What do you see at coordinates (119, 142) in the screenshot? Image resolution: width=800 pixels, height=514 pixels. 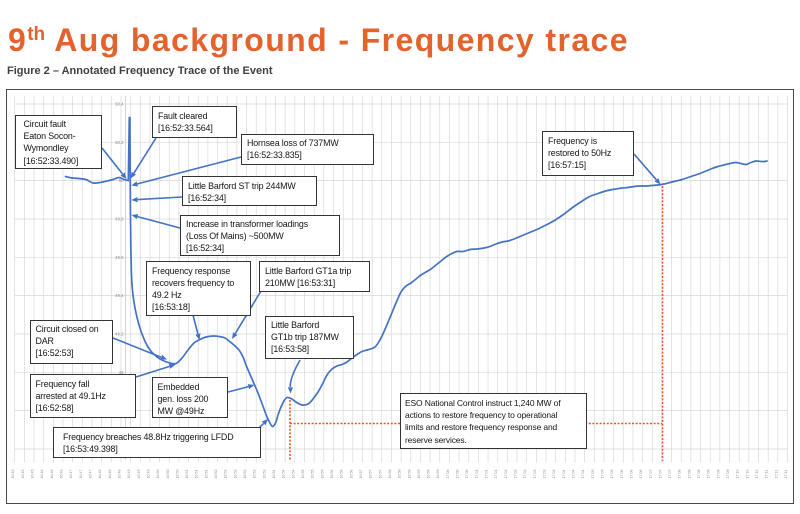 I see `svg-text: 50.2` at bounding box center [119, 142].